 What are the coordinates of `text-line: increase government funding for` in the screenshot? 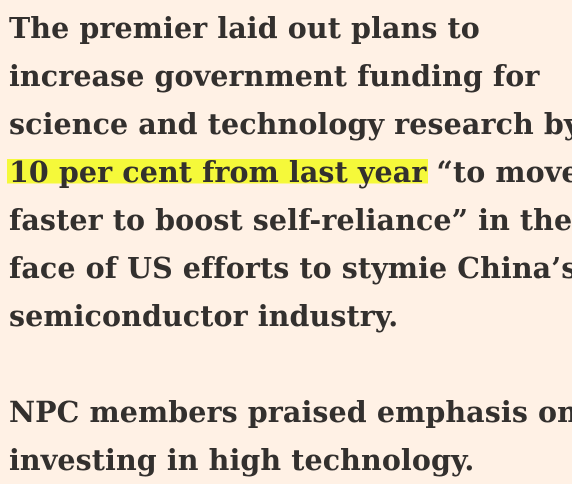 It's located at (274, 76).